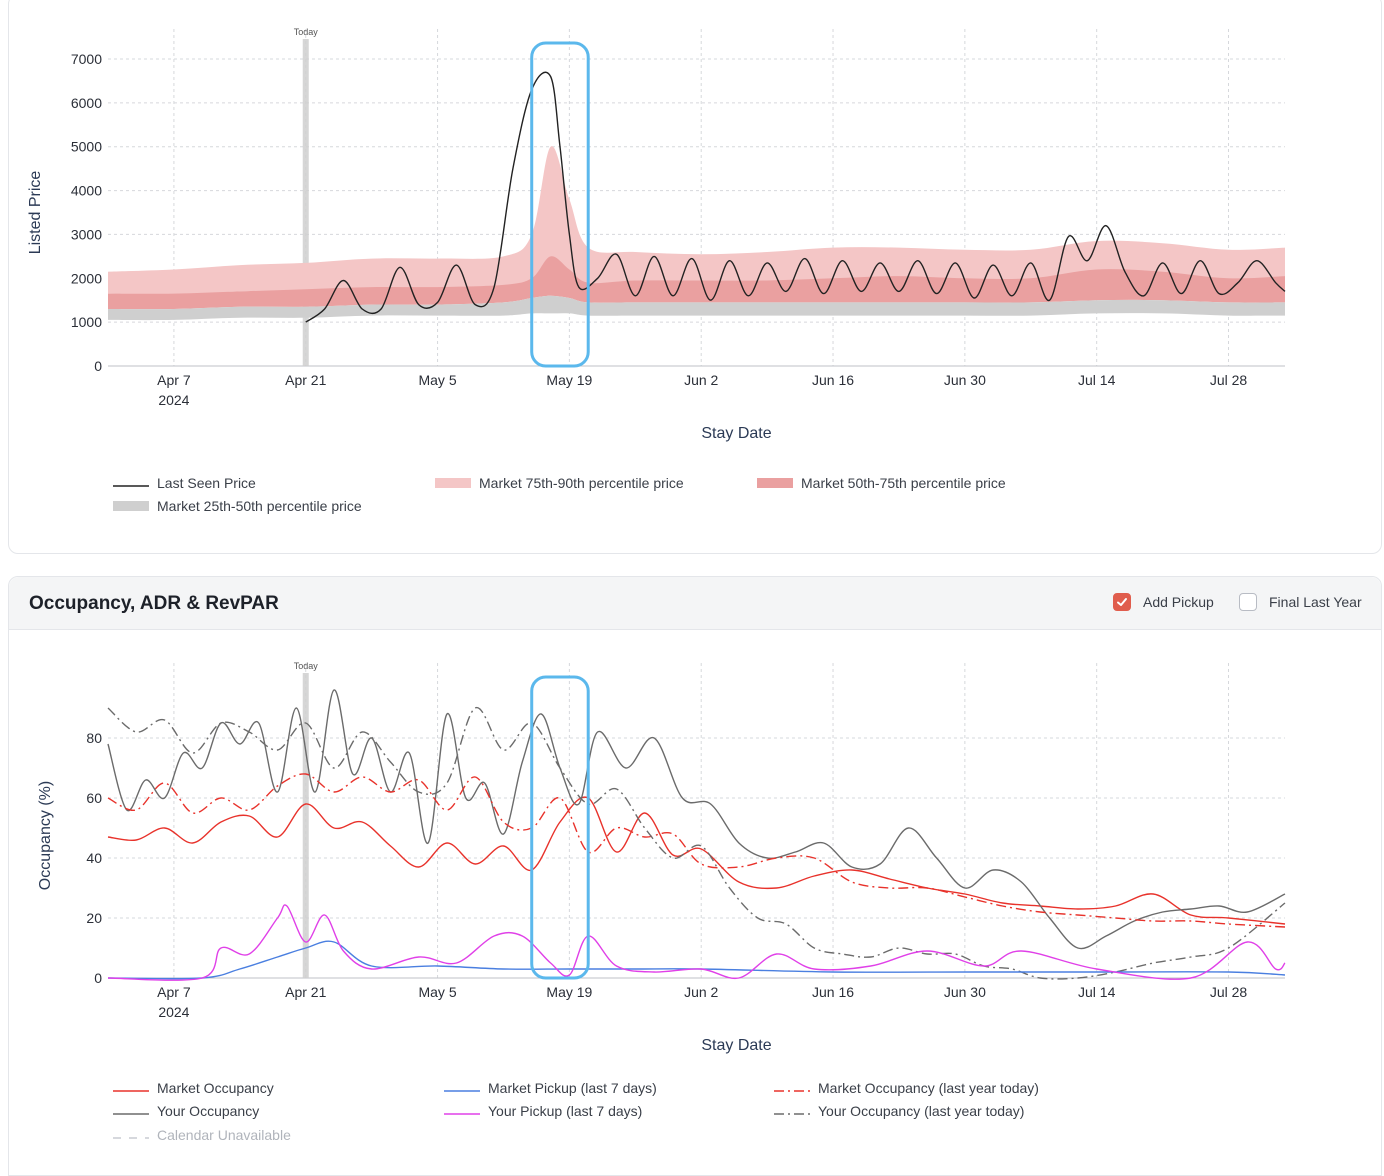 This screenshot has height=1176, width=1384. Describe the element at coordinates (94, 918) in the screenshot. I see `y-tick-label: 20` at that location.